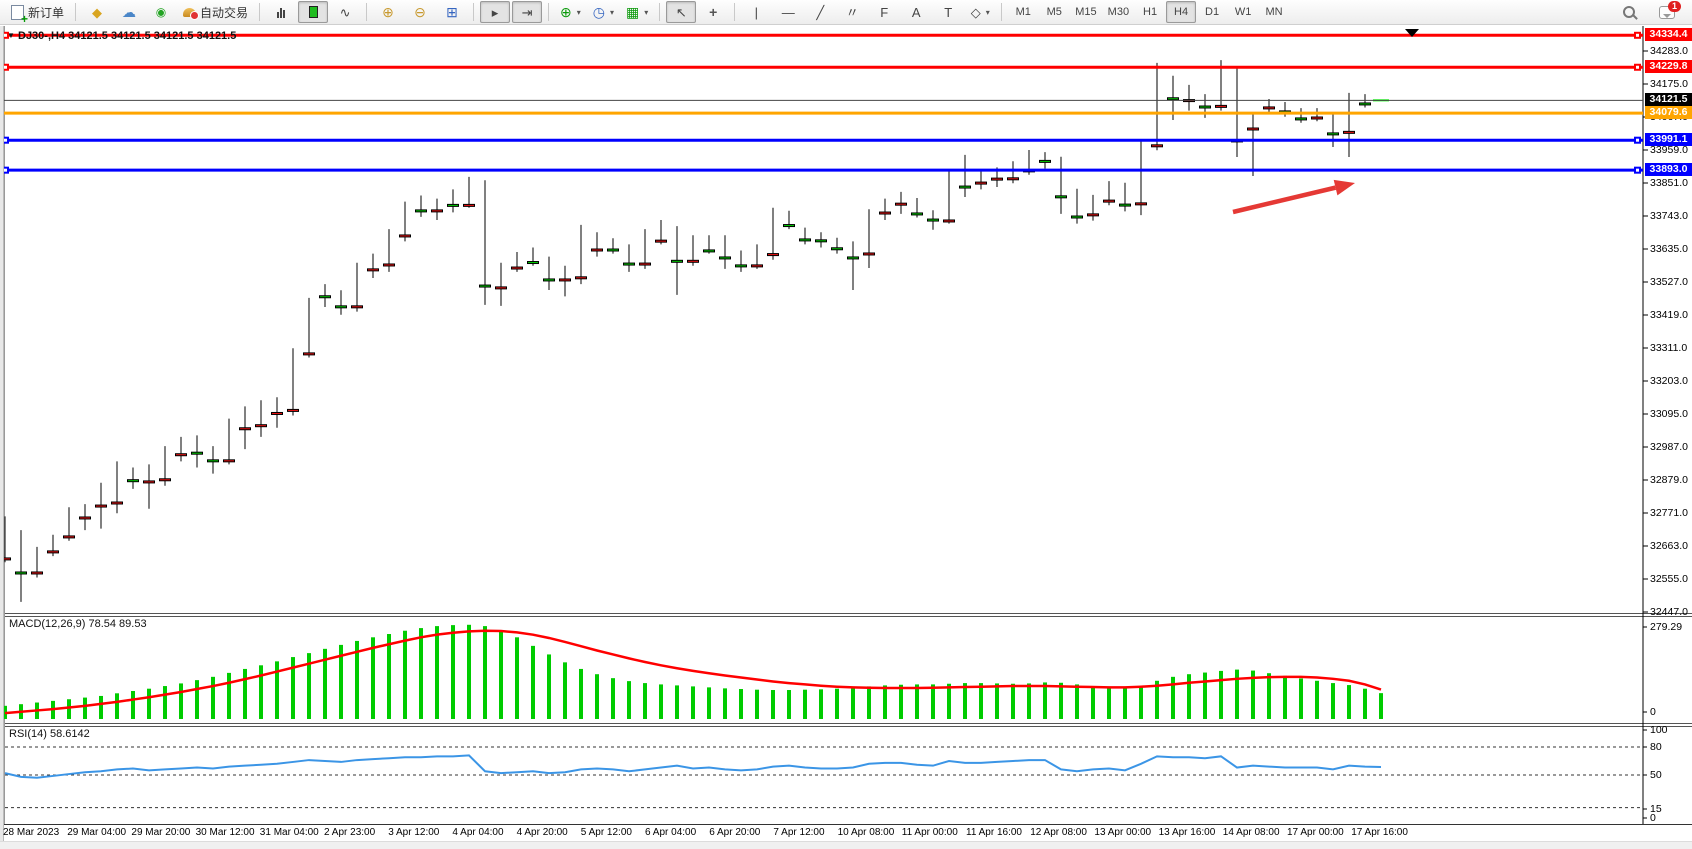  I want to click on zoom-in-button: ⊕, so click(388, 12).